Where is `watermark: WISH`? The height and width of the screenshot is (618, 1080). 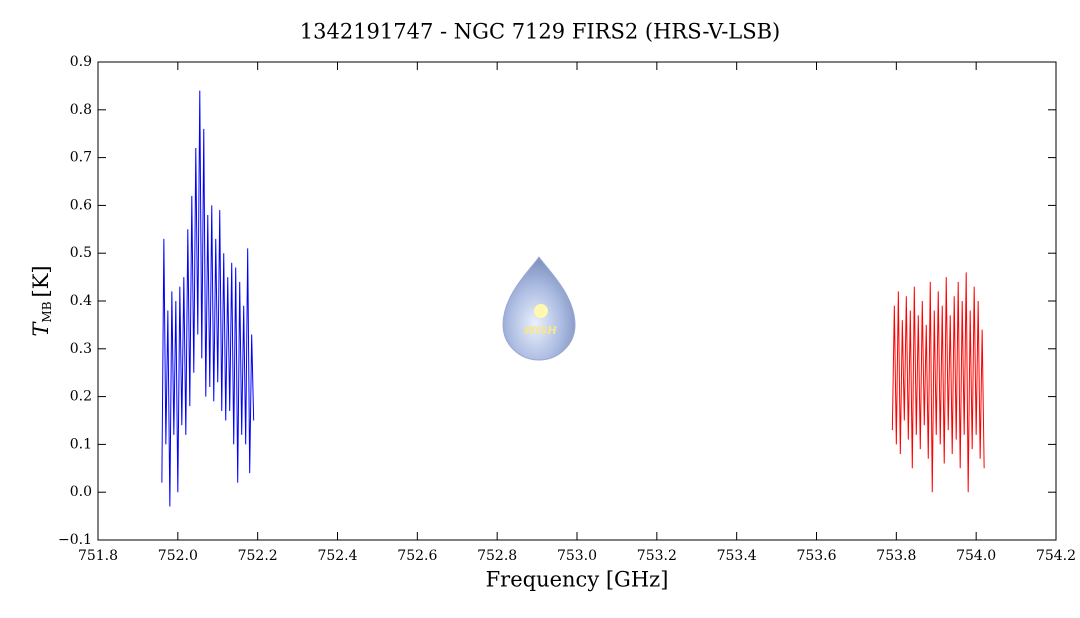
watermark: WISH is located at coordinates (539, 308).